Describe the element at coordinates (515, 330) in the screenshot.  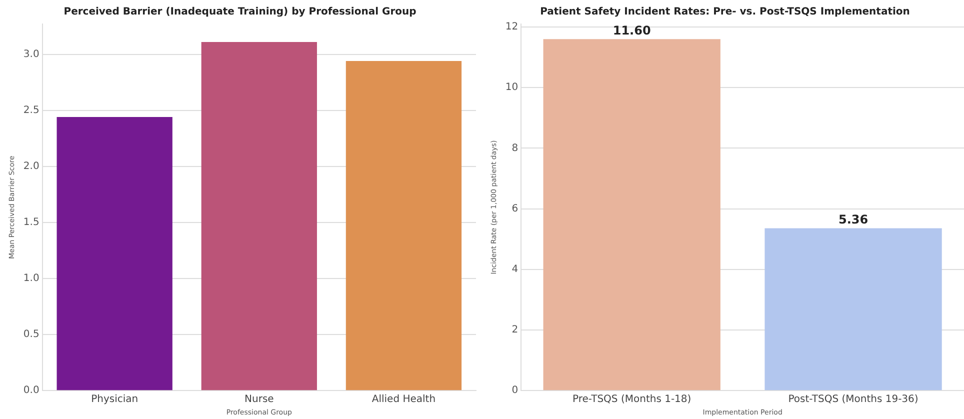
I see `y-tick-label: 2` at that location.